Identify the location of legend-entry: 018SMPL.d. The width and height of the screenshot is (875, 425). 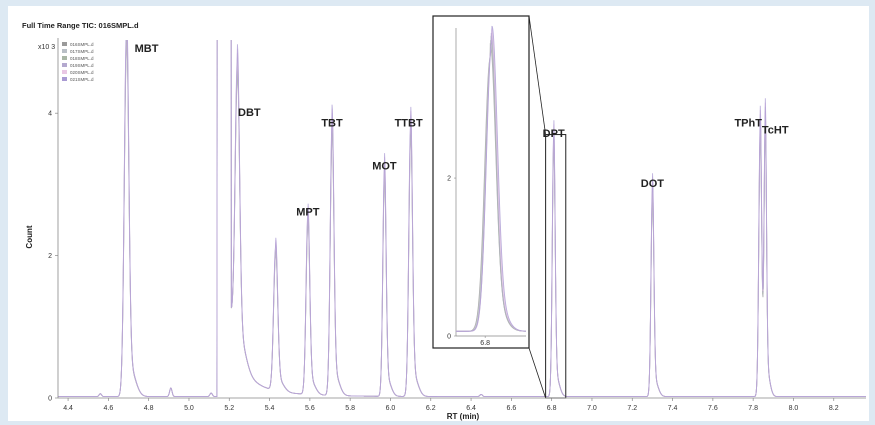
(82, 58).